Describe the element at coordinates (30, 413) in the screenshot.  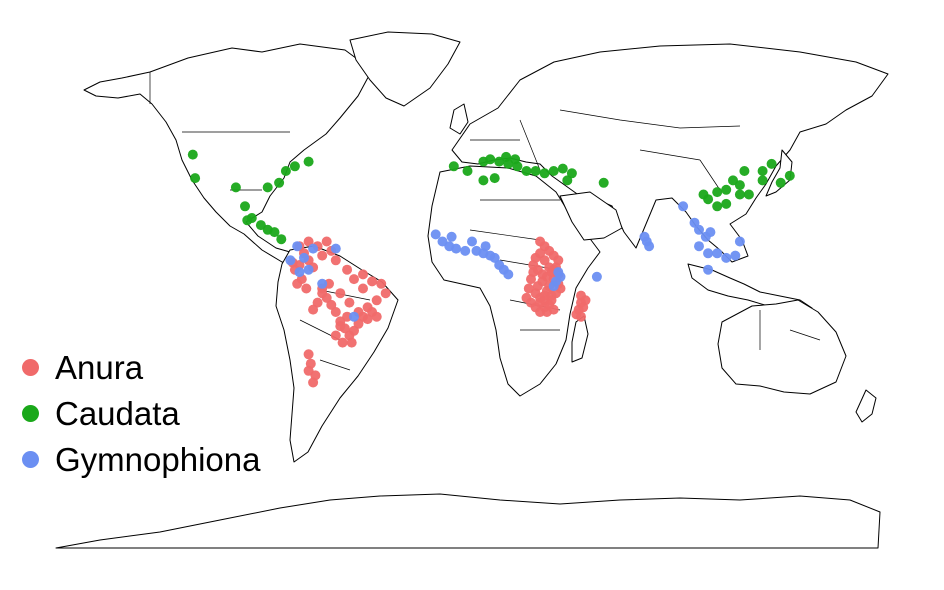
I see `legend-dot-caudata` at that location.